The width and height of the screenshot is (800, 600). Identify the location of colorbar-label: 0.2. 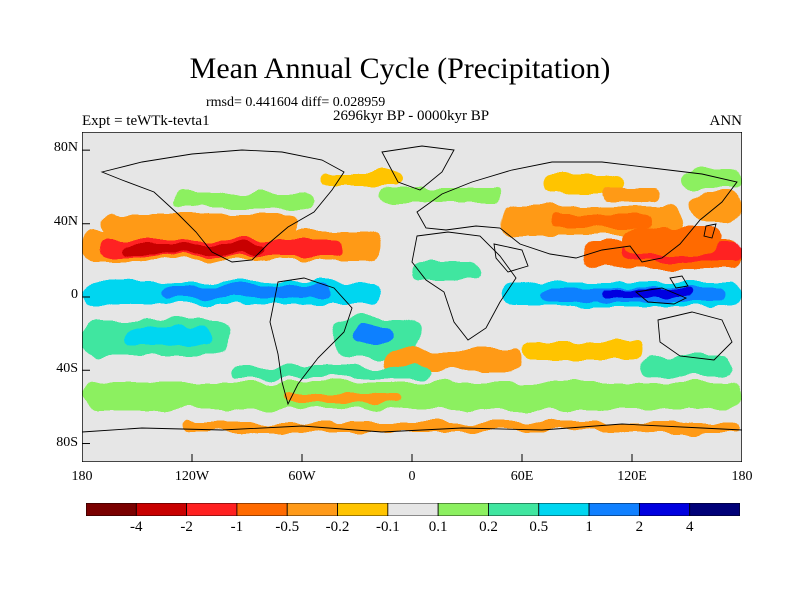
(488, 527).